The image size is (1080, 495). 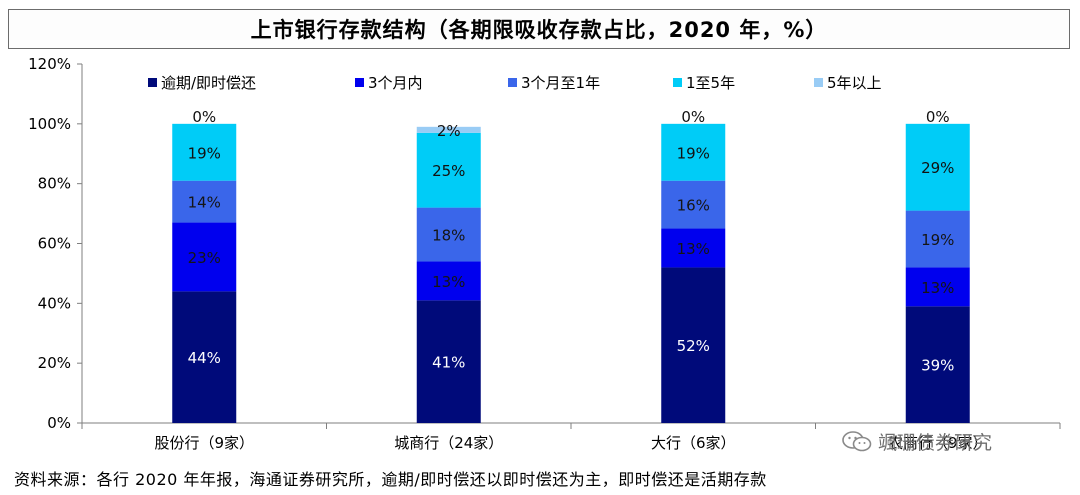 What do you see at coordinates (54, 244) in the screenshot?
I see `y-tick-label: 60%` at bounding box center [54, 244].